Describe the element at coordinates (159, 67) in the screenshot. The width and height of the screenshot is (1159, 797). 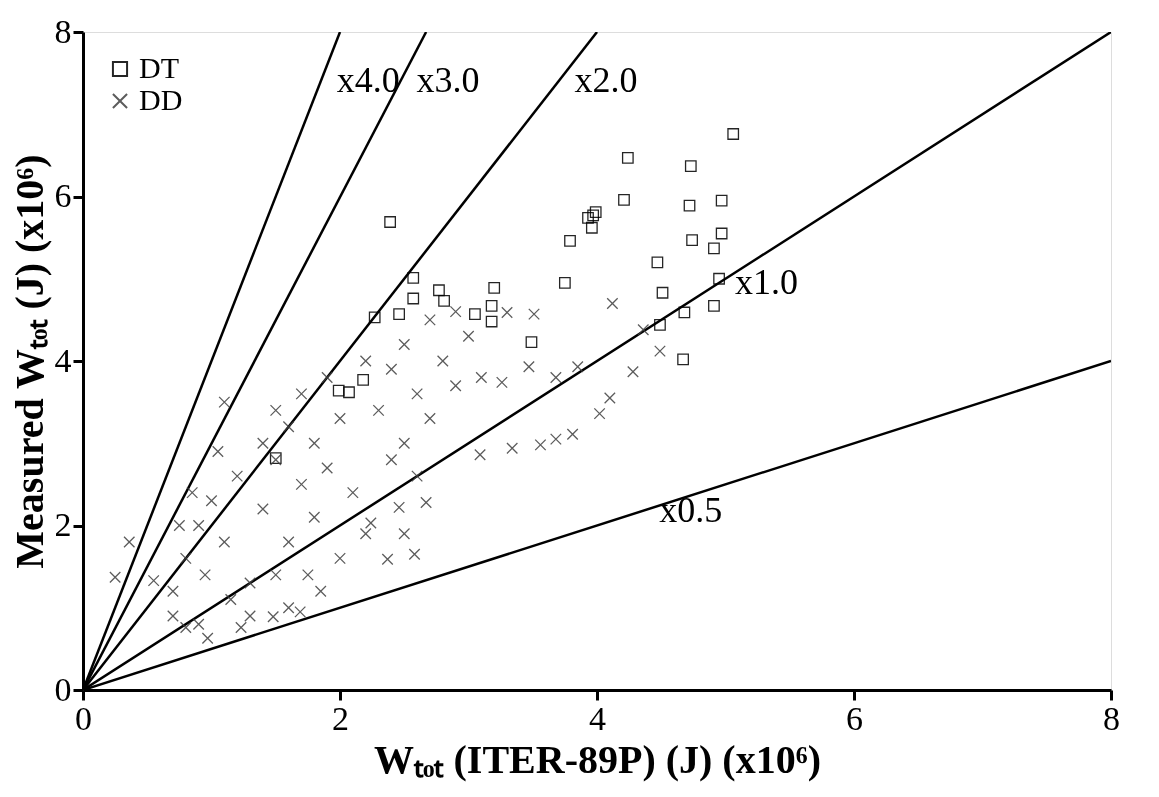
I see `legend-label: DT` at that location.